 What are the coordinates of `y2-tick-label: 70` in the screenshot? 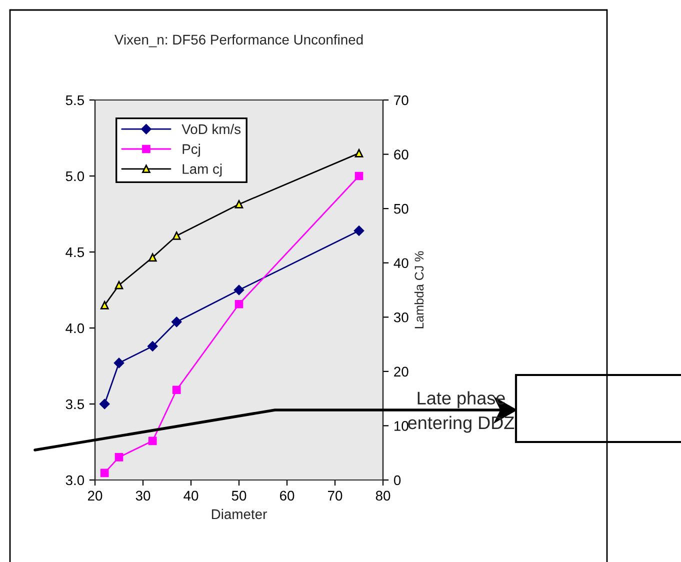 It's located at (401, 100).